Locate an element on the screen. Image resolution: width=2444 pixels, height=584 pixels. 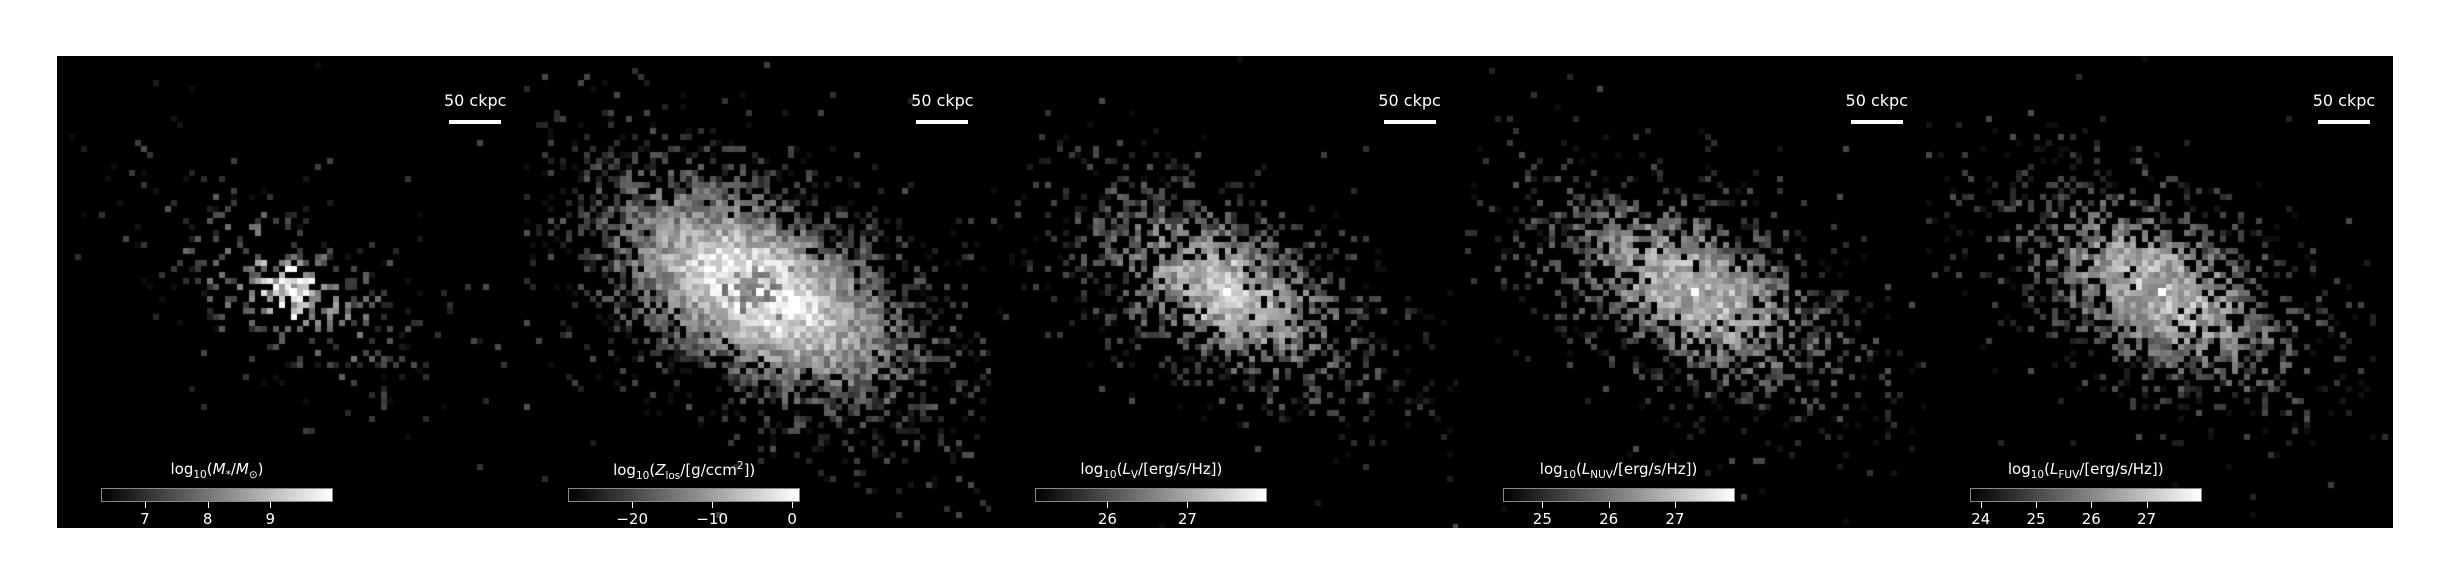
colorbar-ticks: 26 27 is located at coordinates (1151, 514).